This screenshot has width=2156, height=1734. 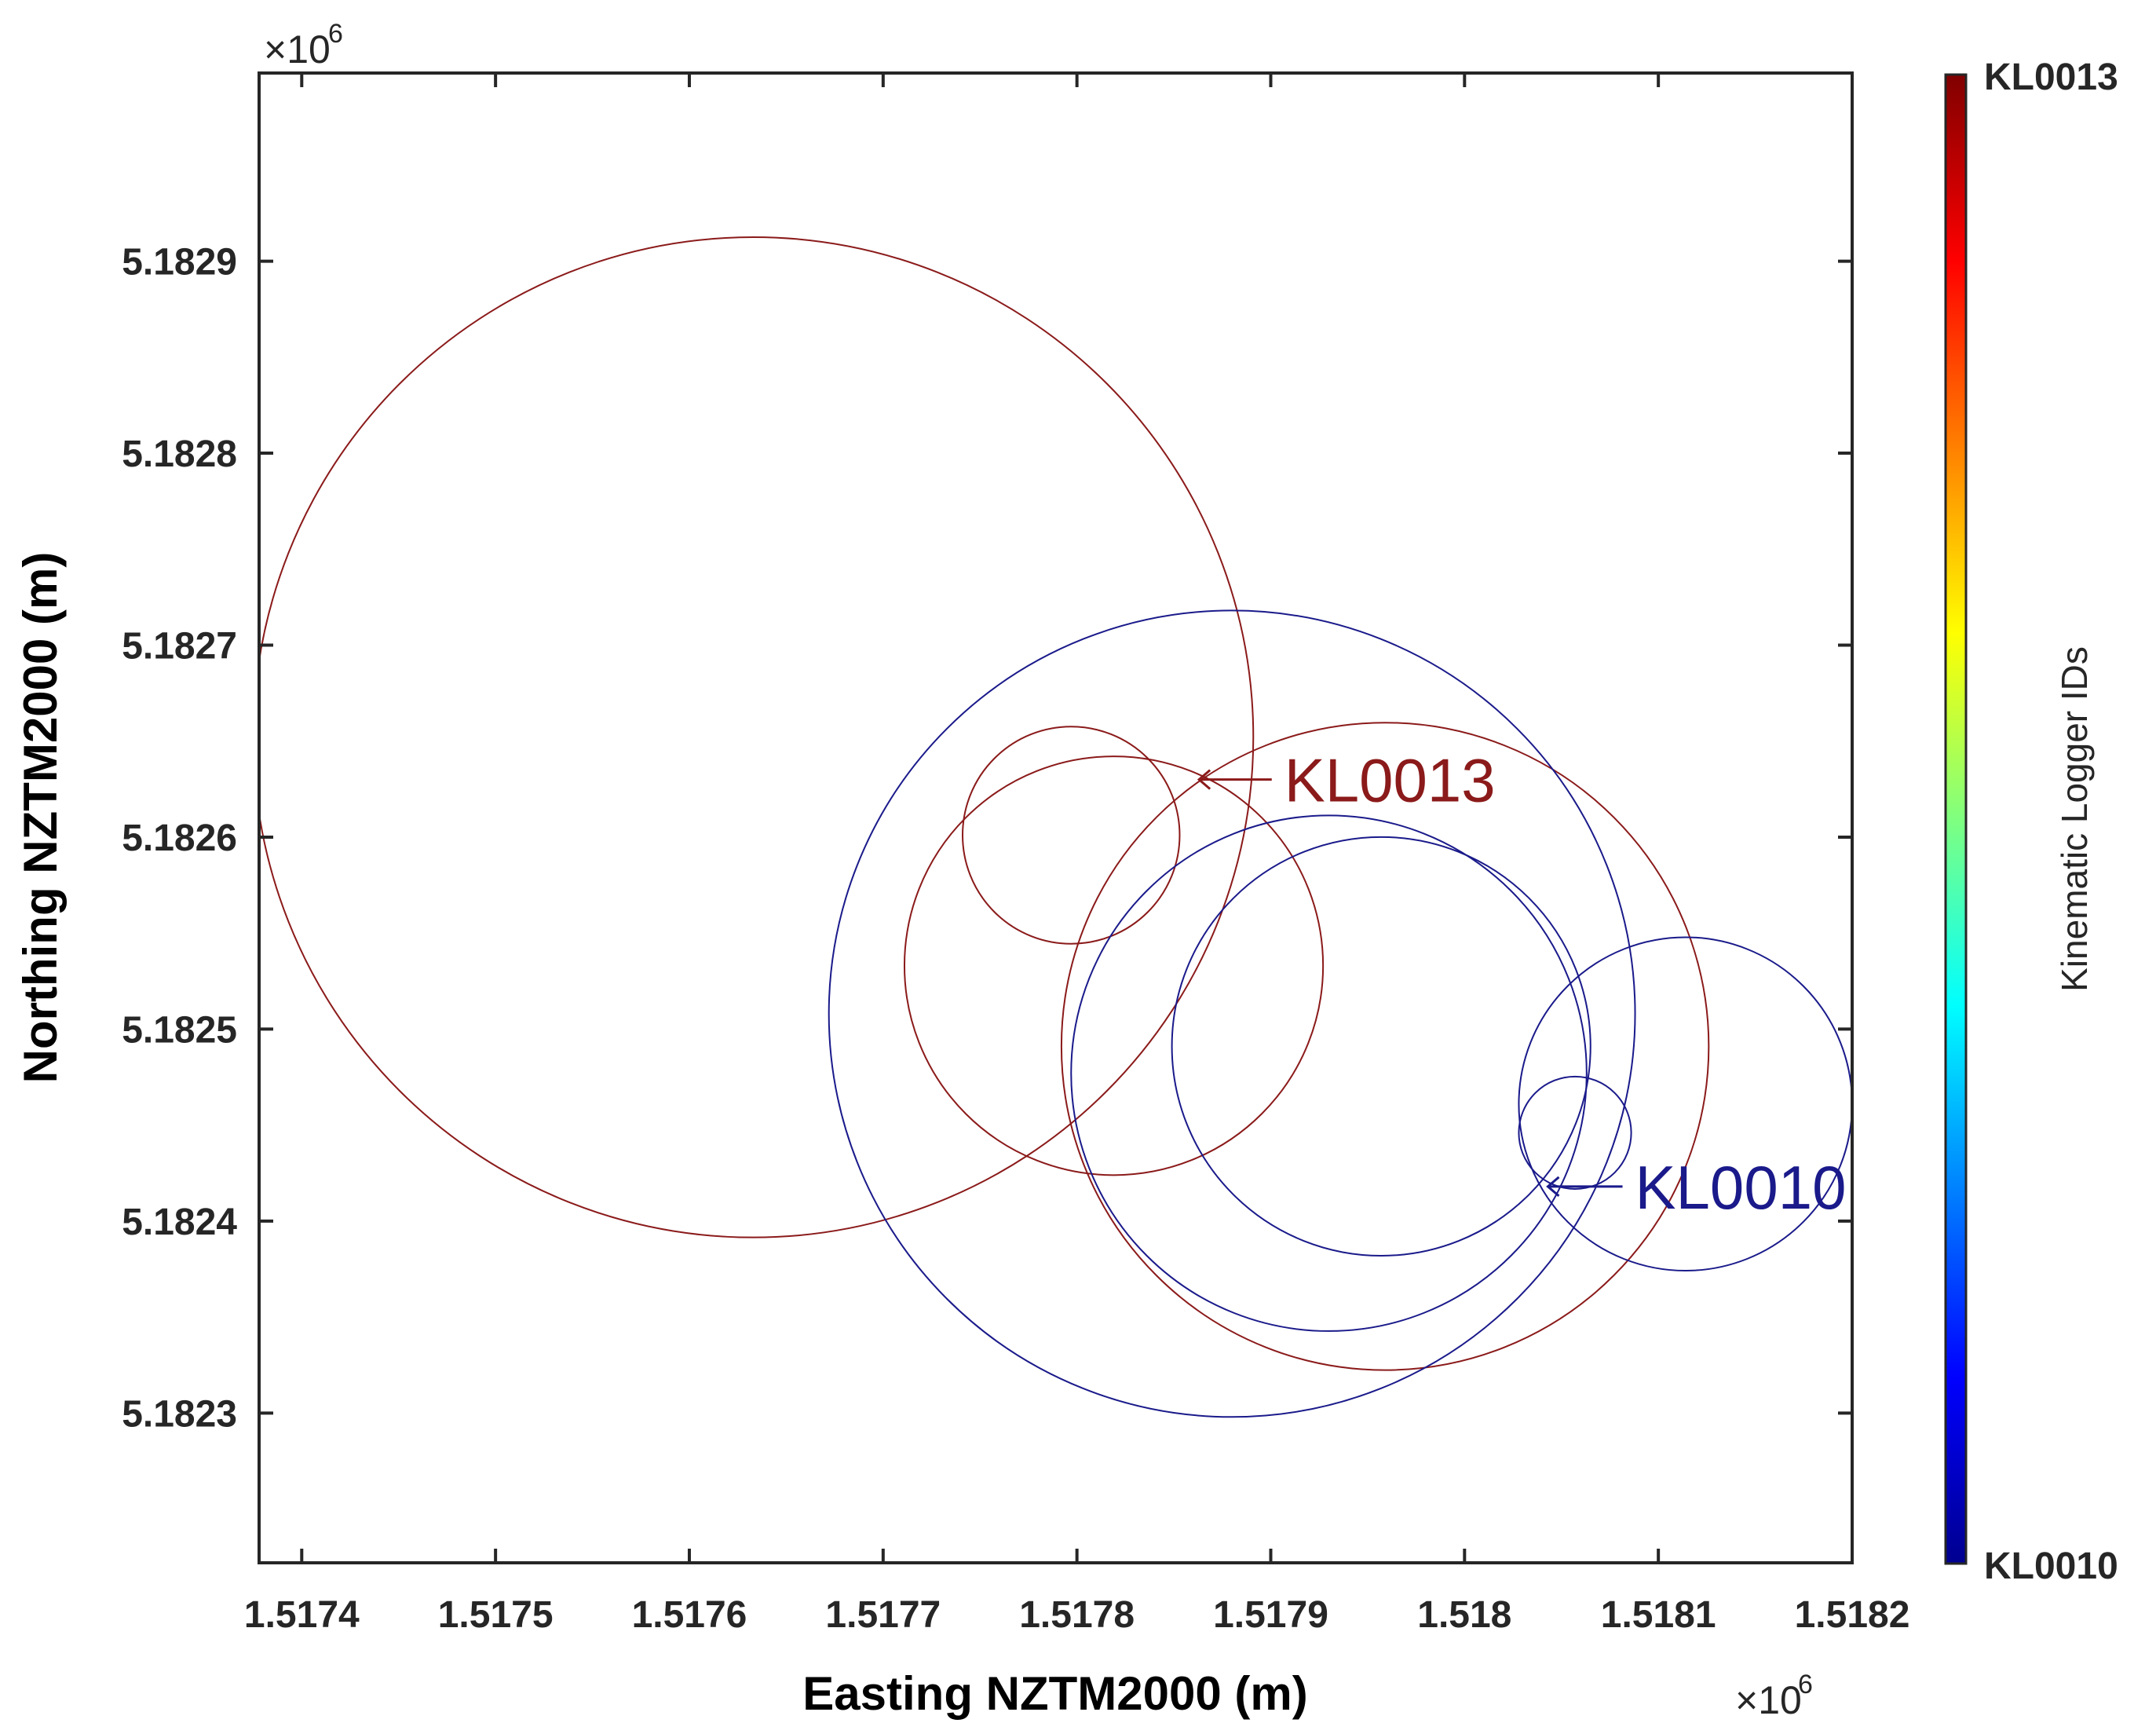 What do you see at coordinates (2051, 1566) in the screenshot?
I see `colorbar-bottom-label: KL0010` at bounding box center [2051, 1566].